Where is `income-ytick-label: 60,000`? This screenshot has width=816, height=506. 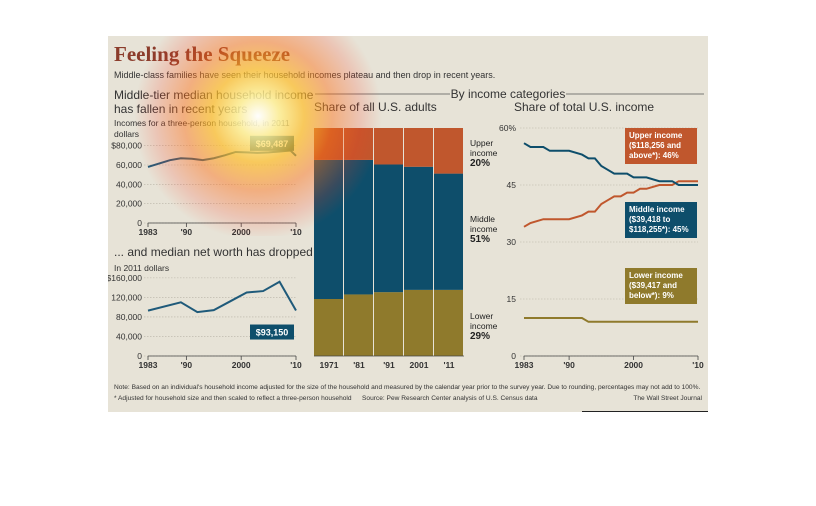 income-ytick-label: 60,000 is located at coordinates (129, 165).